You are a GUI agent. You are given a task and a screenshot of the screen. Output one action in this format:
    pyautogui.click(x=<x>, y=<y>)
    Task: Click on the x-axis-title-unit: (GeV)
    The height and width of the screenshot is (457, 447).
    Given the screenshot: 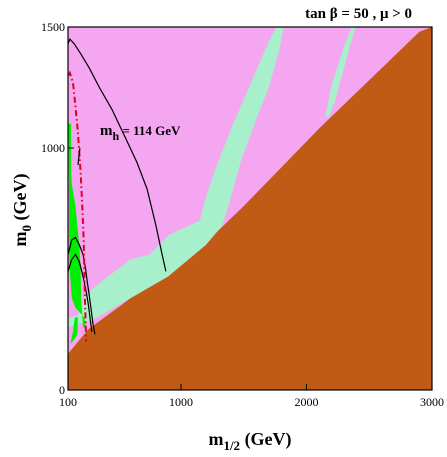 What is the action you would take?
    pyautogui.click(x=265, y=439)
    